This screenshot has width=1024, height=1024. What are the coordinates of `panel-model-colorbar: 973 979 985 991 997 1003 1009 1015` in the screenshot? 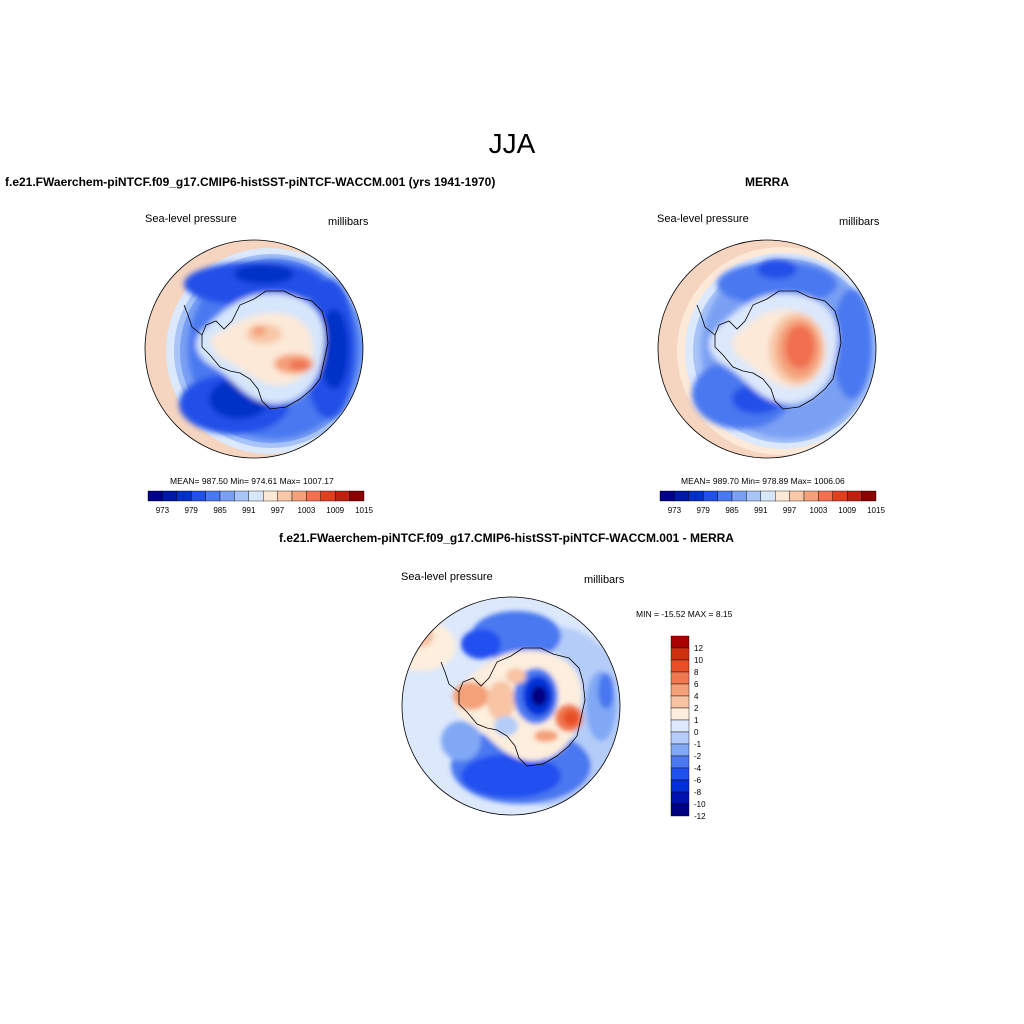 It's located at (260, 502).